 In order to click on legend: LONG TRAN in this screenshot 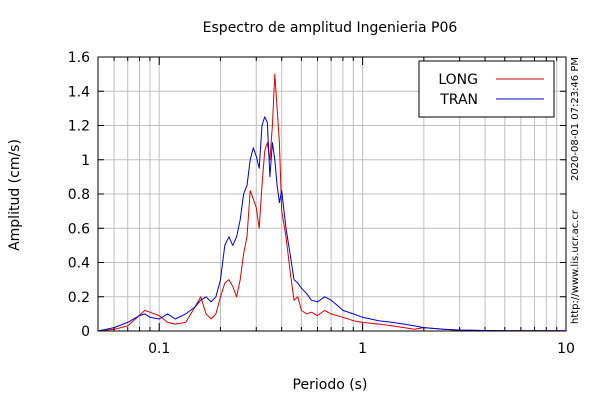, I will do `click(486, 89)`.